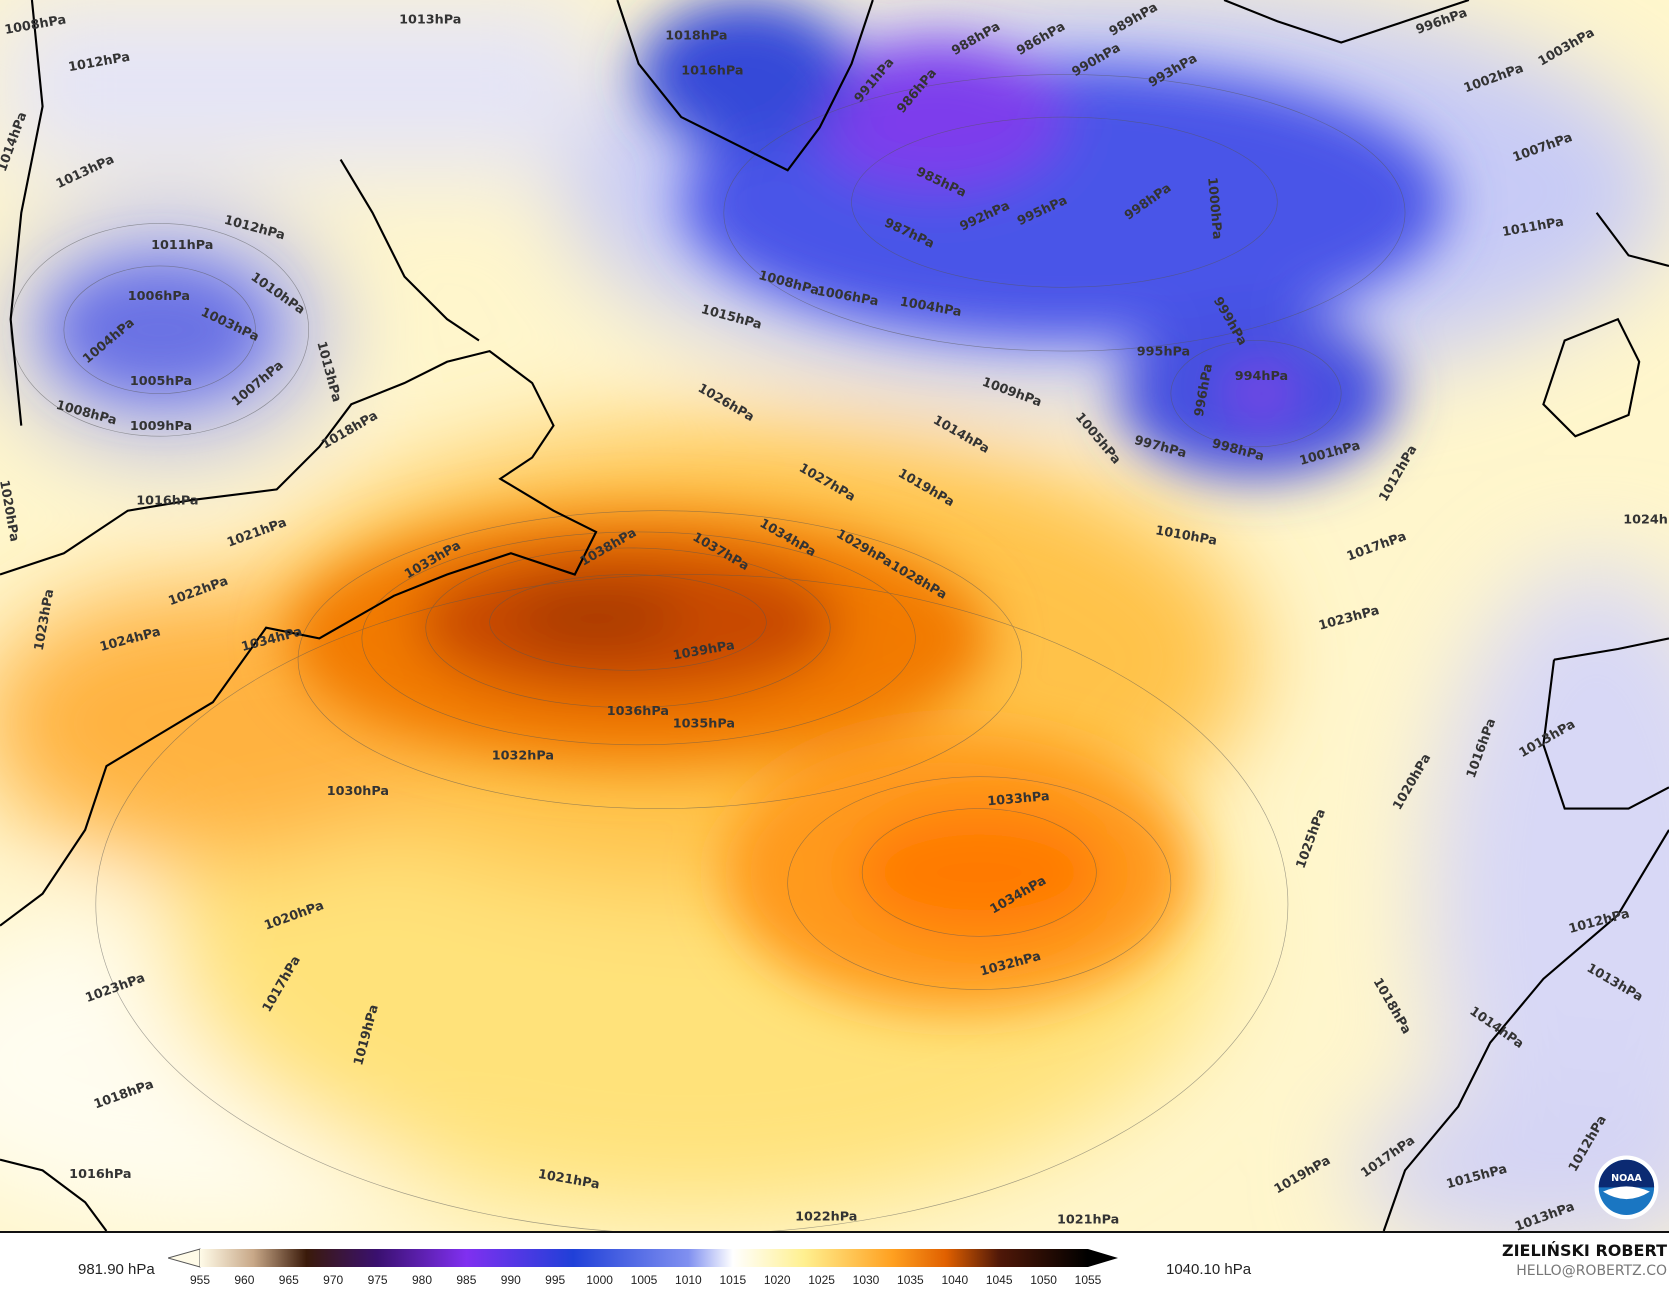 This screenshot has height=1289, width=1669. Describe the element at coordinates (1584, 1250) in the screenshot. I see `author-name: ZIELIŃSKI ROBERT` at that location.